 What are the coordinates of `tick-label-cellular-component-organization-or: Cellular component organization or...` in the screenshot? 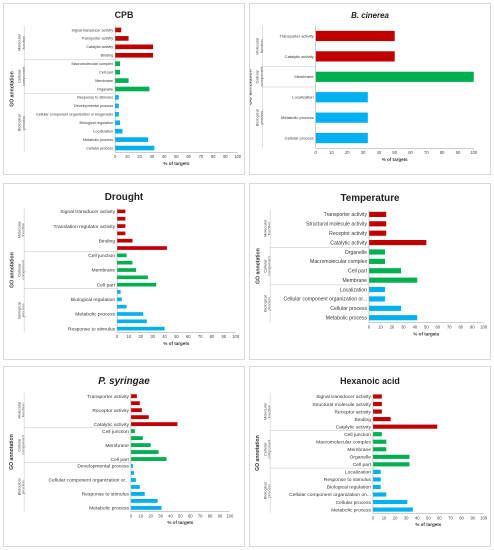 It's located at (89, 481).